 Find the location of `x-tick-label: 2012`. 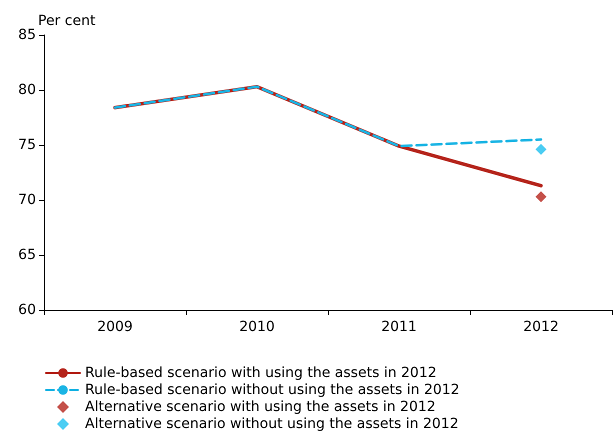

x-tick-label: 2012 is located at coordinates (541, 327).